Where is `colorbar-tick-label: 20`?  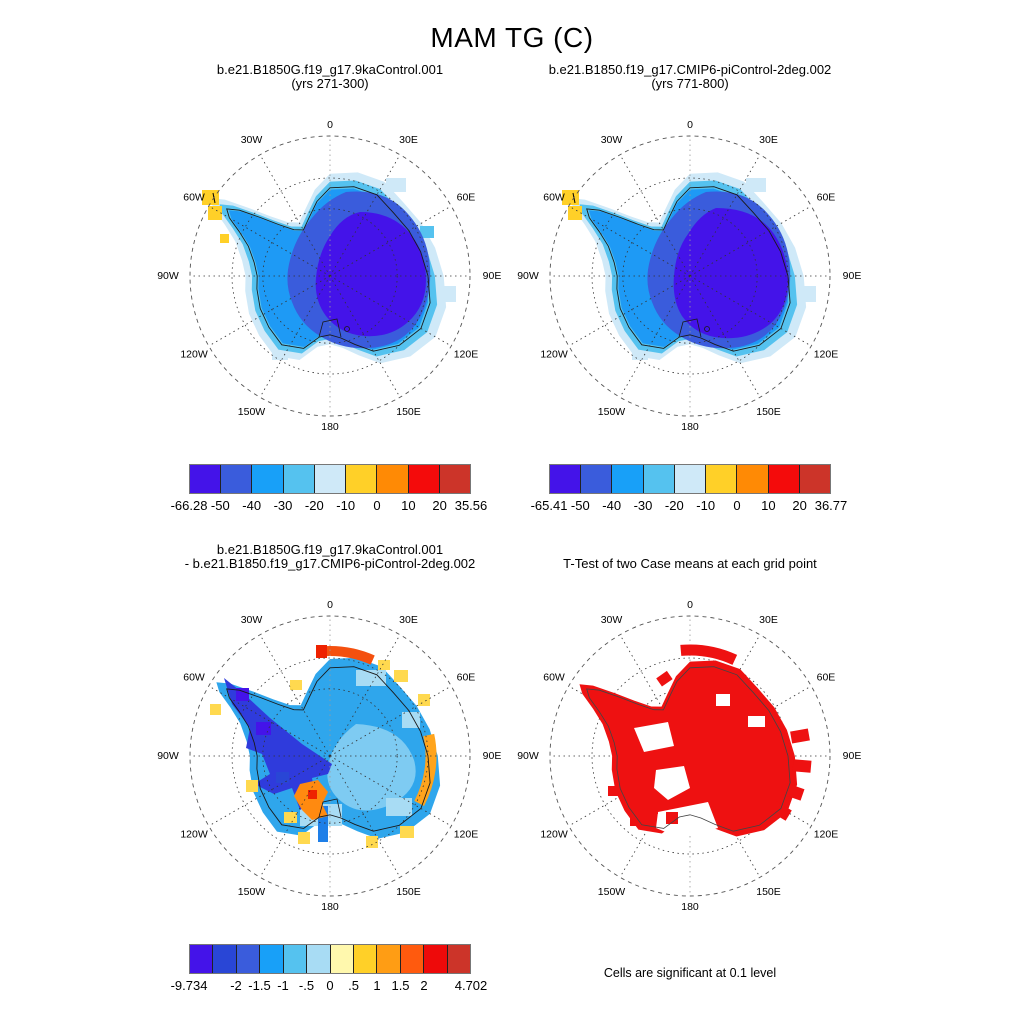
colorbar-tick-label: 20 is located at coordinates (439, 505).